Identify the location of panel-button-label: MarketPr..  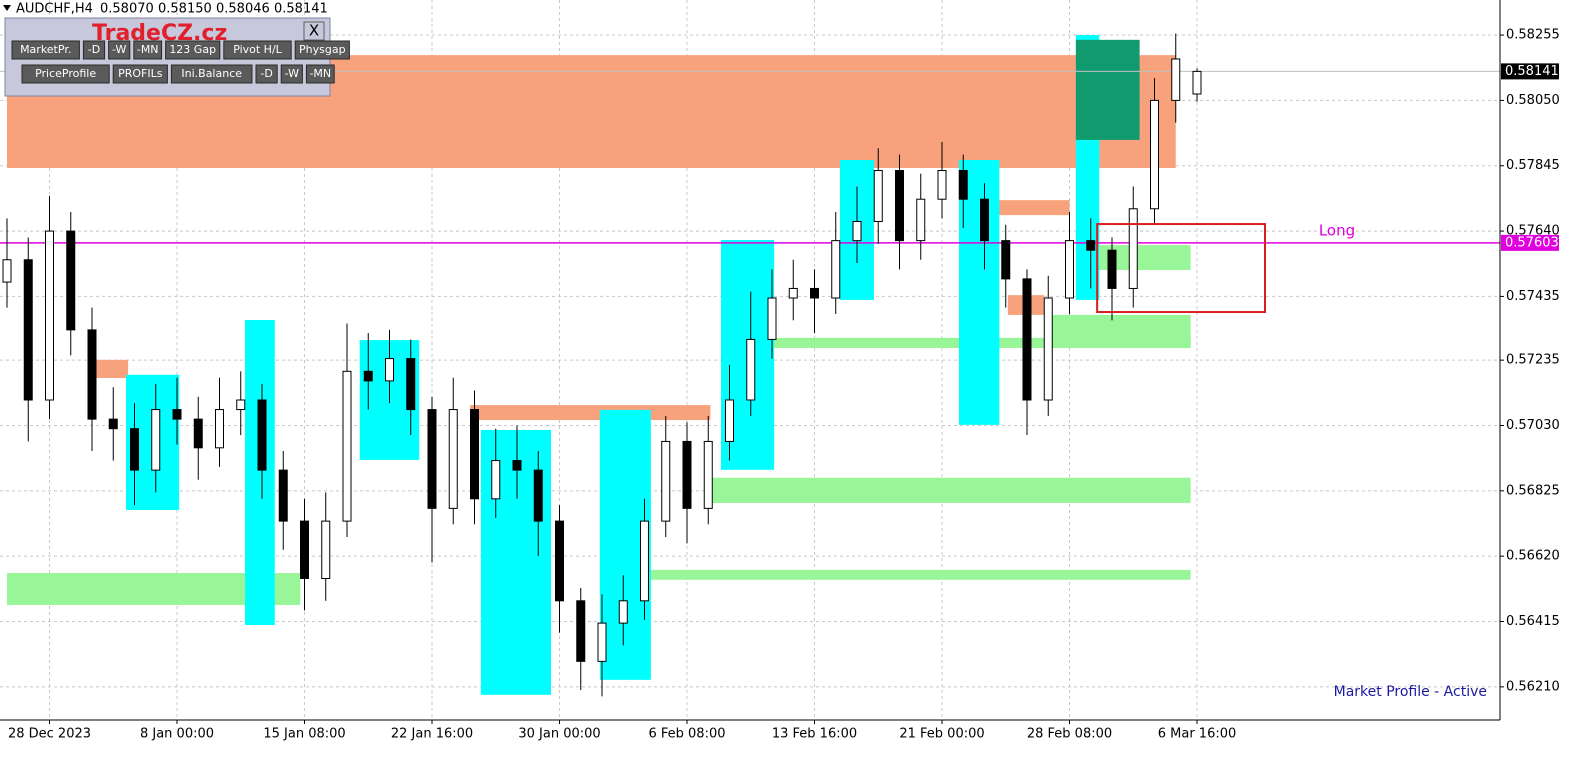
(45, 49).